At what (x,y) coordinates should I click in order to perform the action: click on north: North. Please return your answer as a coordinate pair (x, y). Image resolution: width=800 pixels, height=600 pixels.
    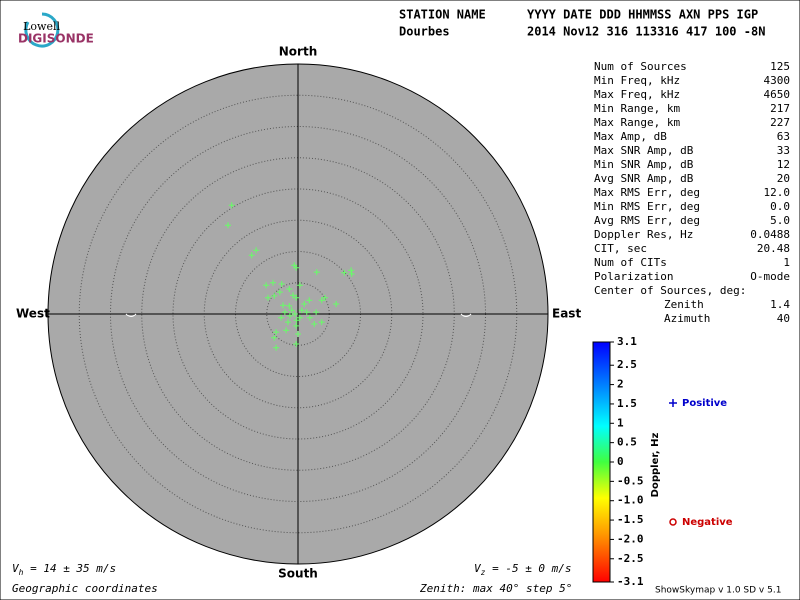
    Looking at the image, I should click on (298, 52).